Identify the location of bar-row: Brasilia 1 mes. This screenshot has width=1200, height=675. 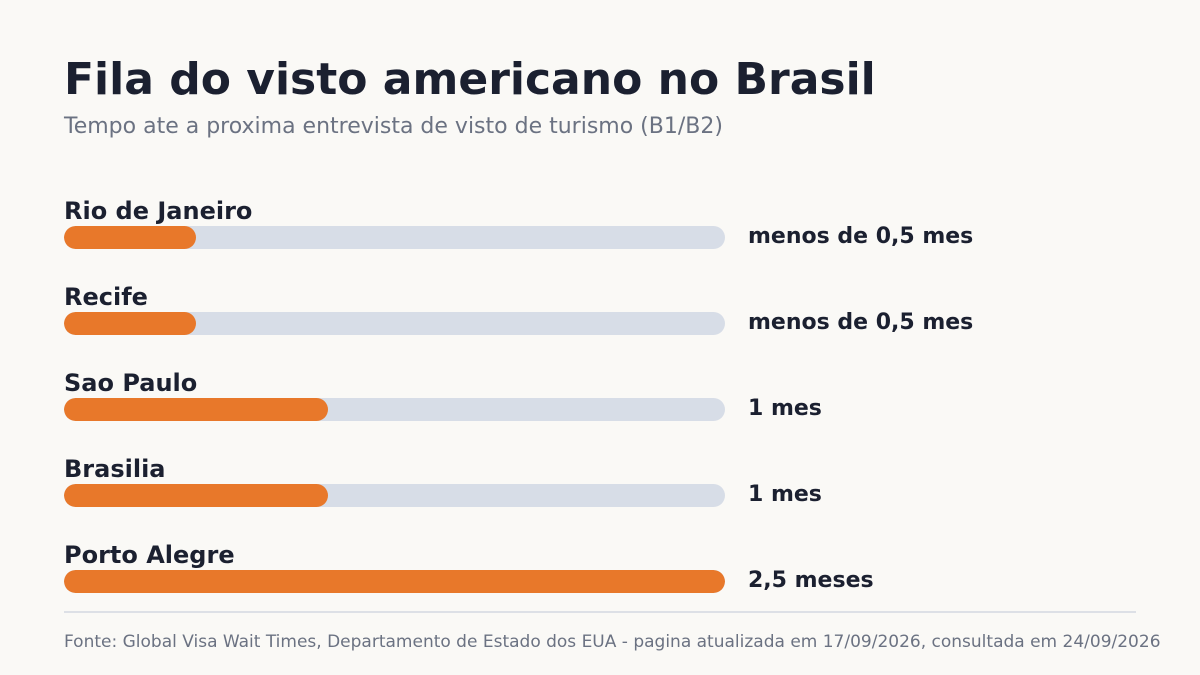
(600, 489).